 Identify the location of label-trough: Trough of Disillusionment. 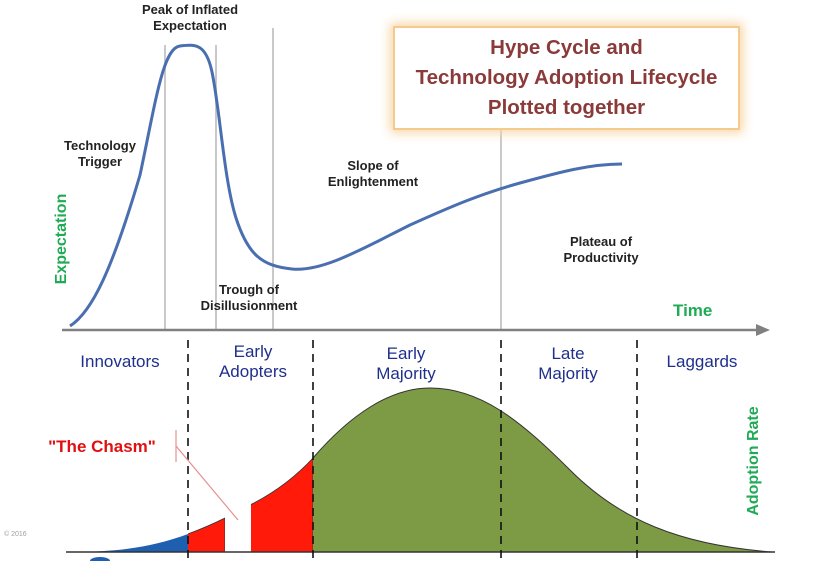
(249, 298).